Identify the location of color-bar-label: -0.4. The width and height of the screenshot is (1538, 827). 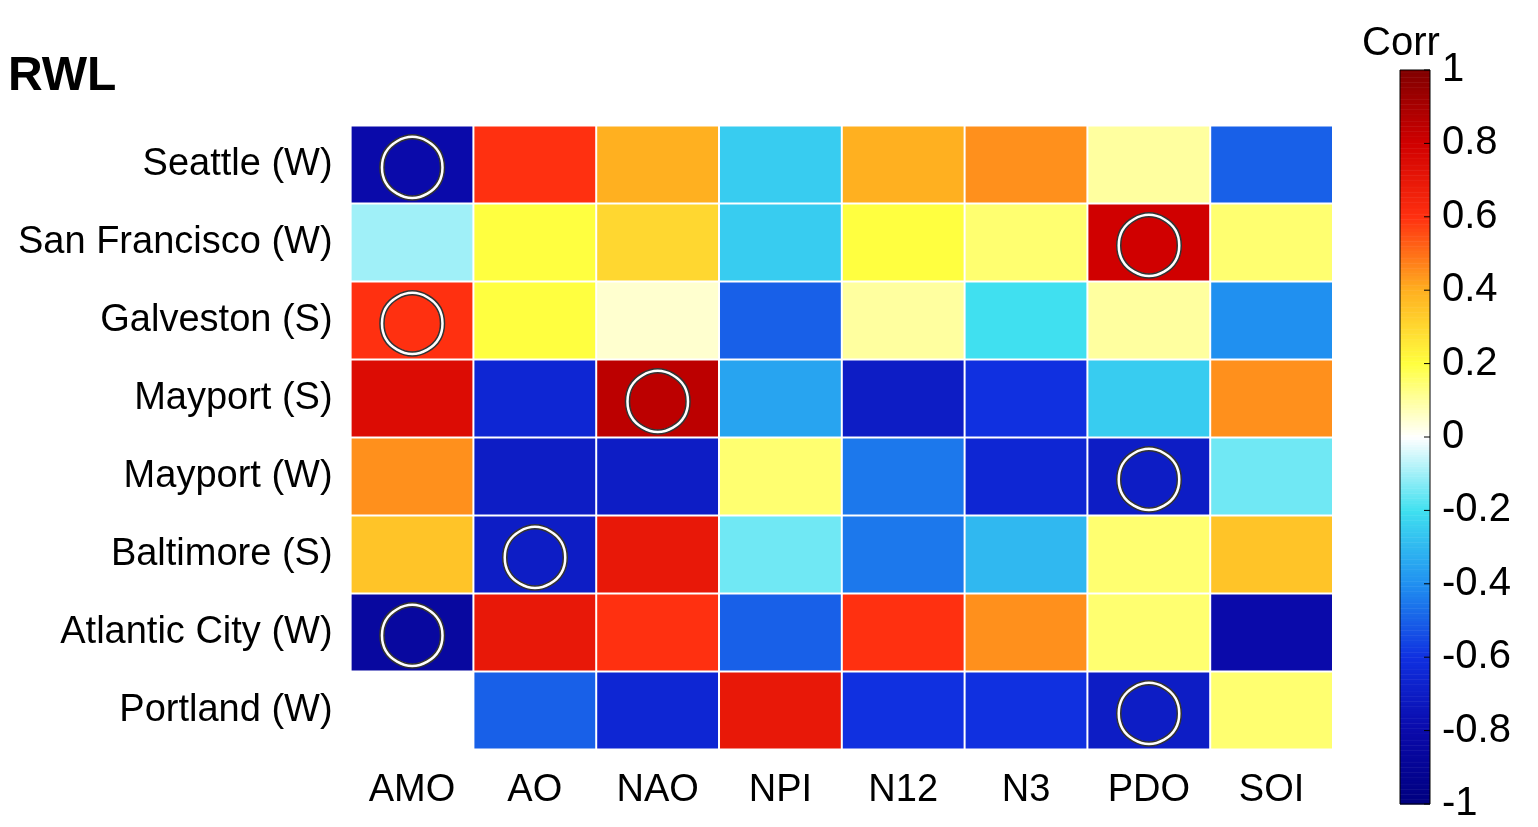
(1476, 580).